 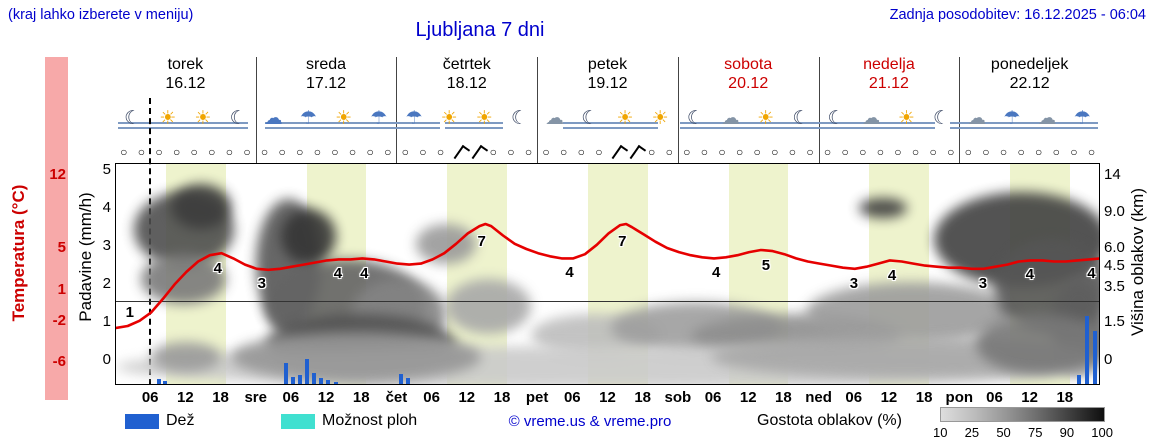 I want to click on x-axis-label: čet, so click(x=396, y=397).